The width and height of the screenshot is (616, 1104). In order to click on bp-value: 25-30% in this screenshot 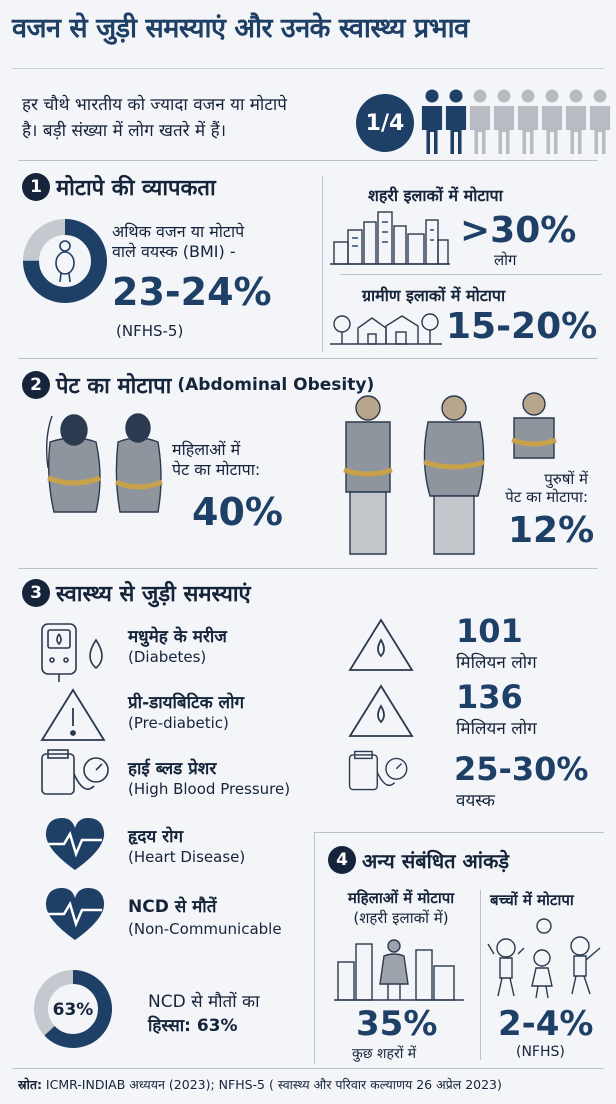, I will do `click(521, 769)`.